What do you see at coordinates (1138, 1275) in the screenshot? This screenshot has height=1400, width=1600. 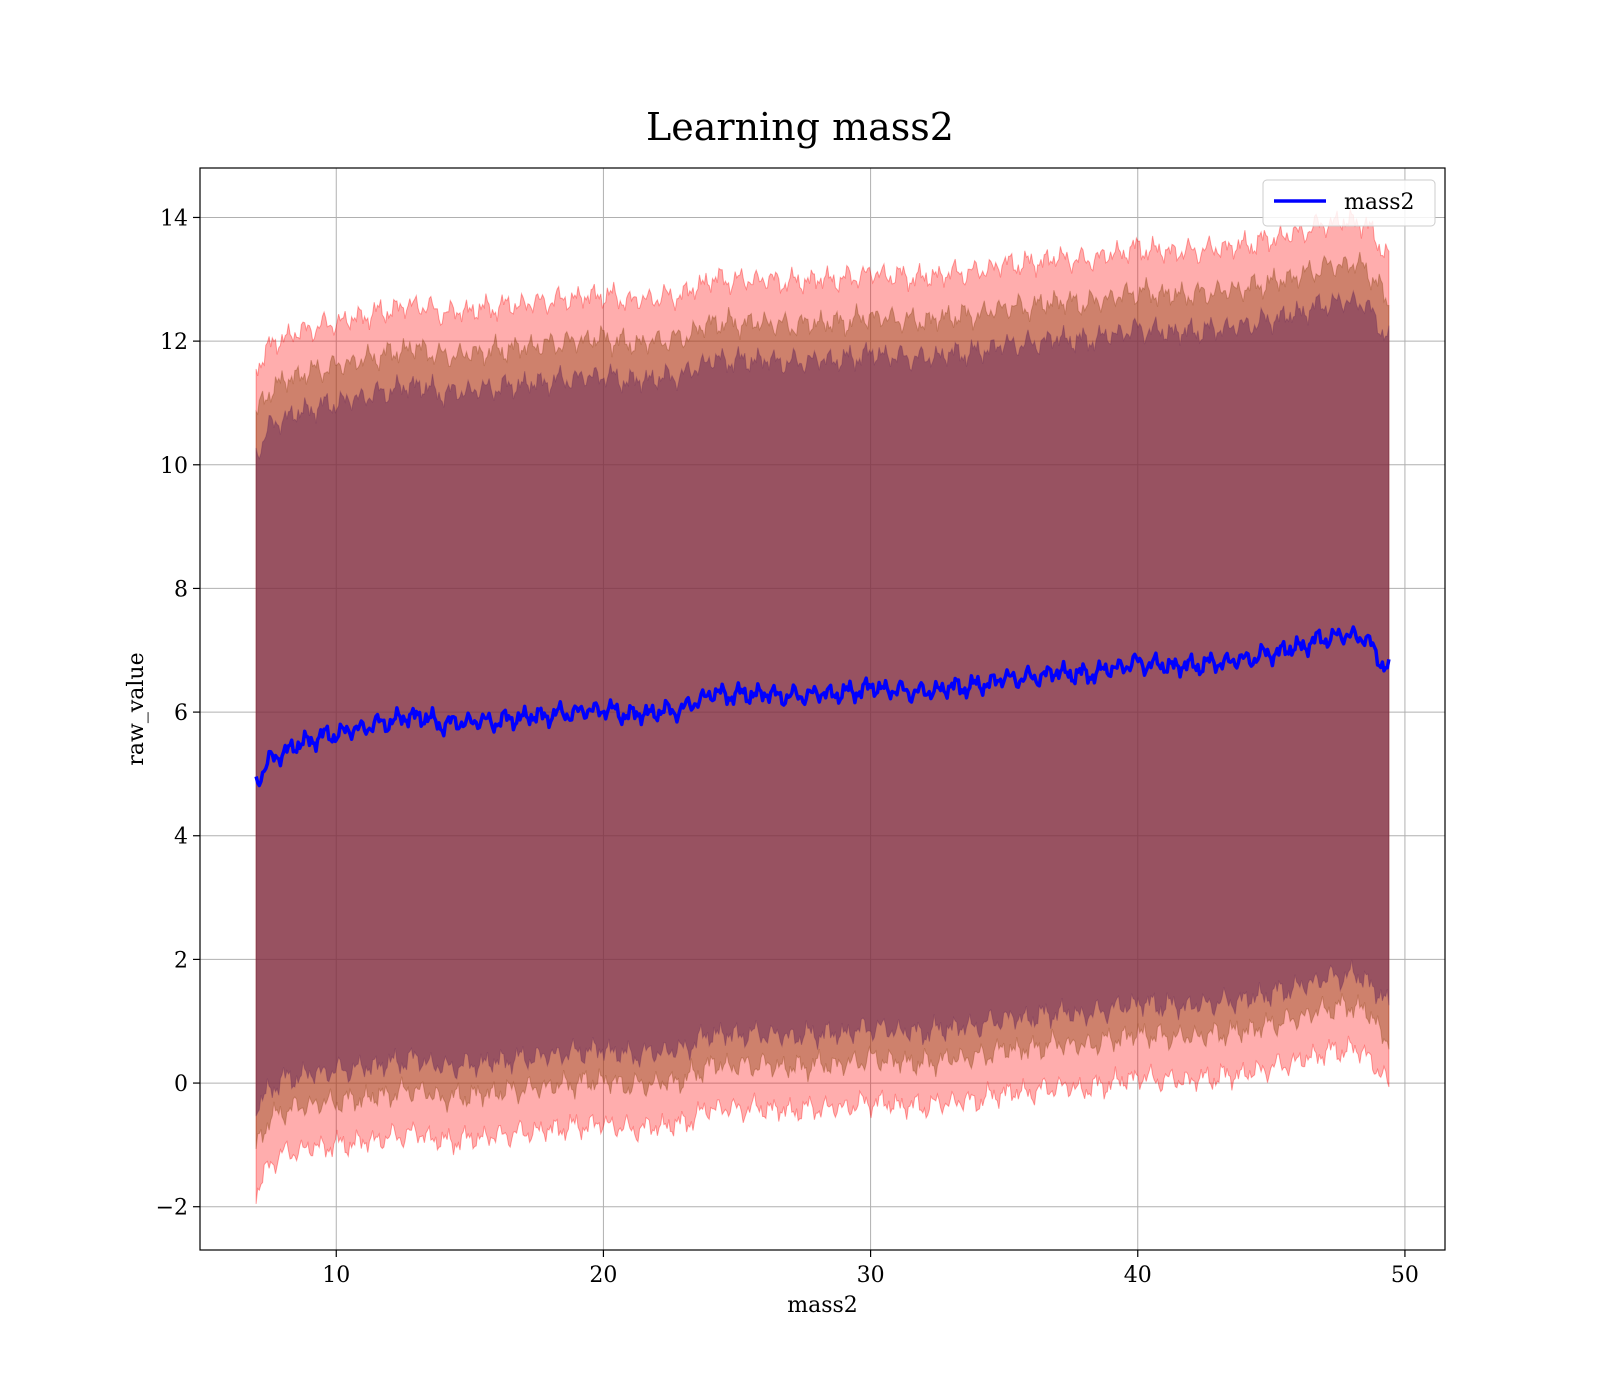 I see `x-tick-label: 40` at bounding box center [1138, 1275].